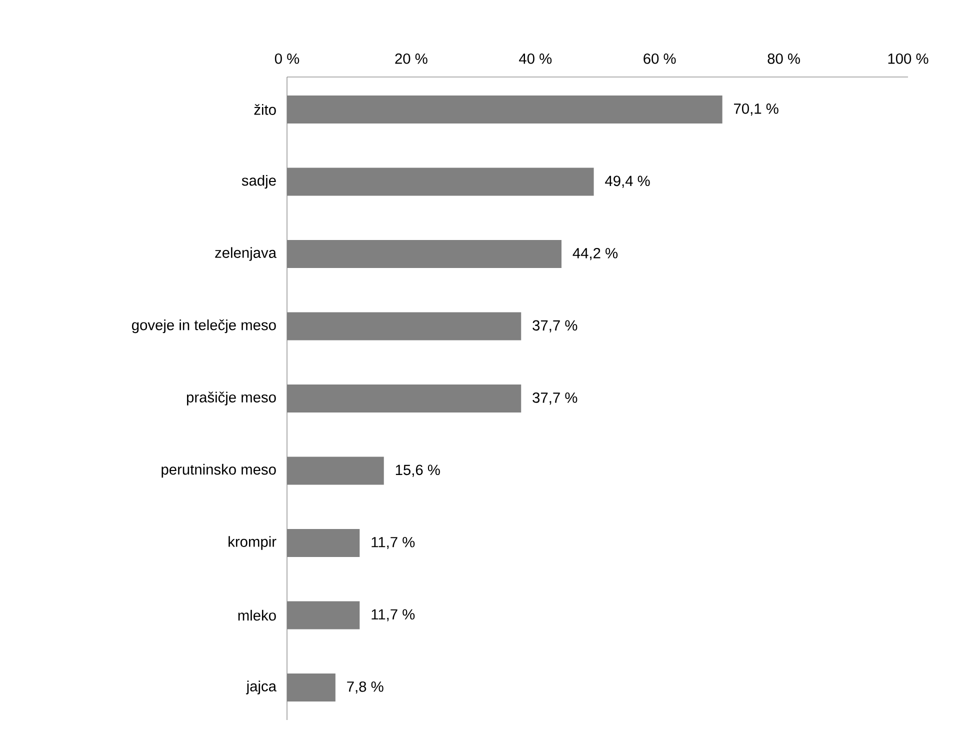 Image resolution: width=955 pixels, height=745 pixels. What do you see at coordinates (252, 543) in the screenshot?
I see `y-tick-label: krompir` at bounding box center [252, 543].